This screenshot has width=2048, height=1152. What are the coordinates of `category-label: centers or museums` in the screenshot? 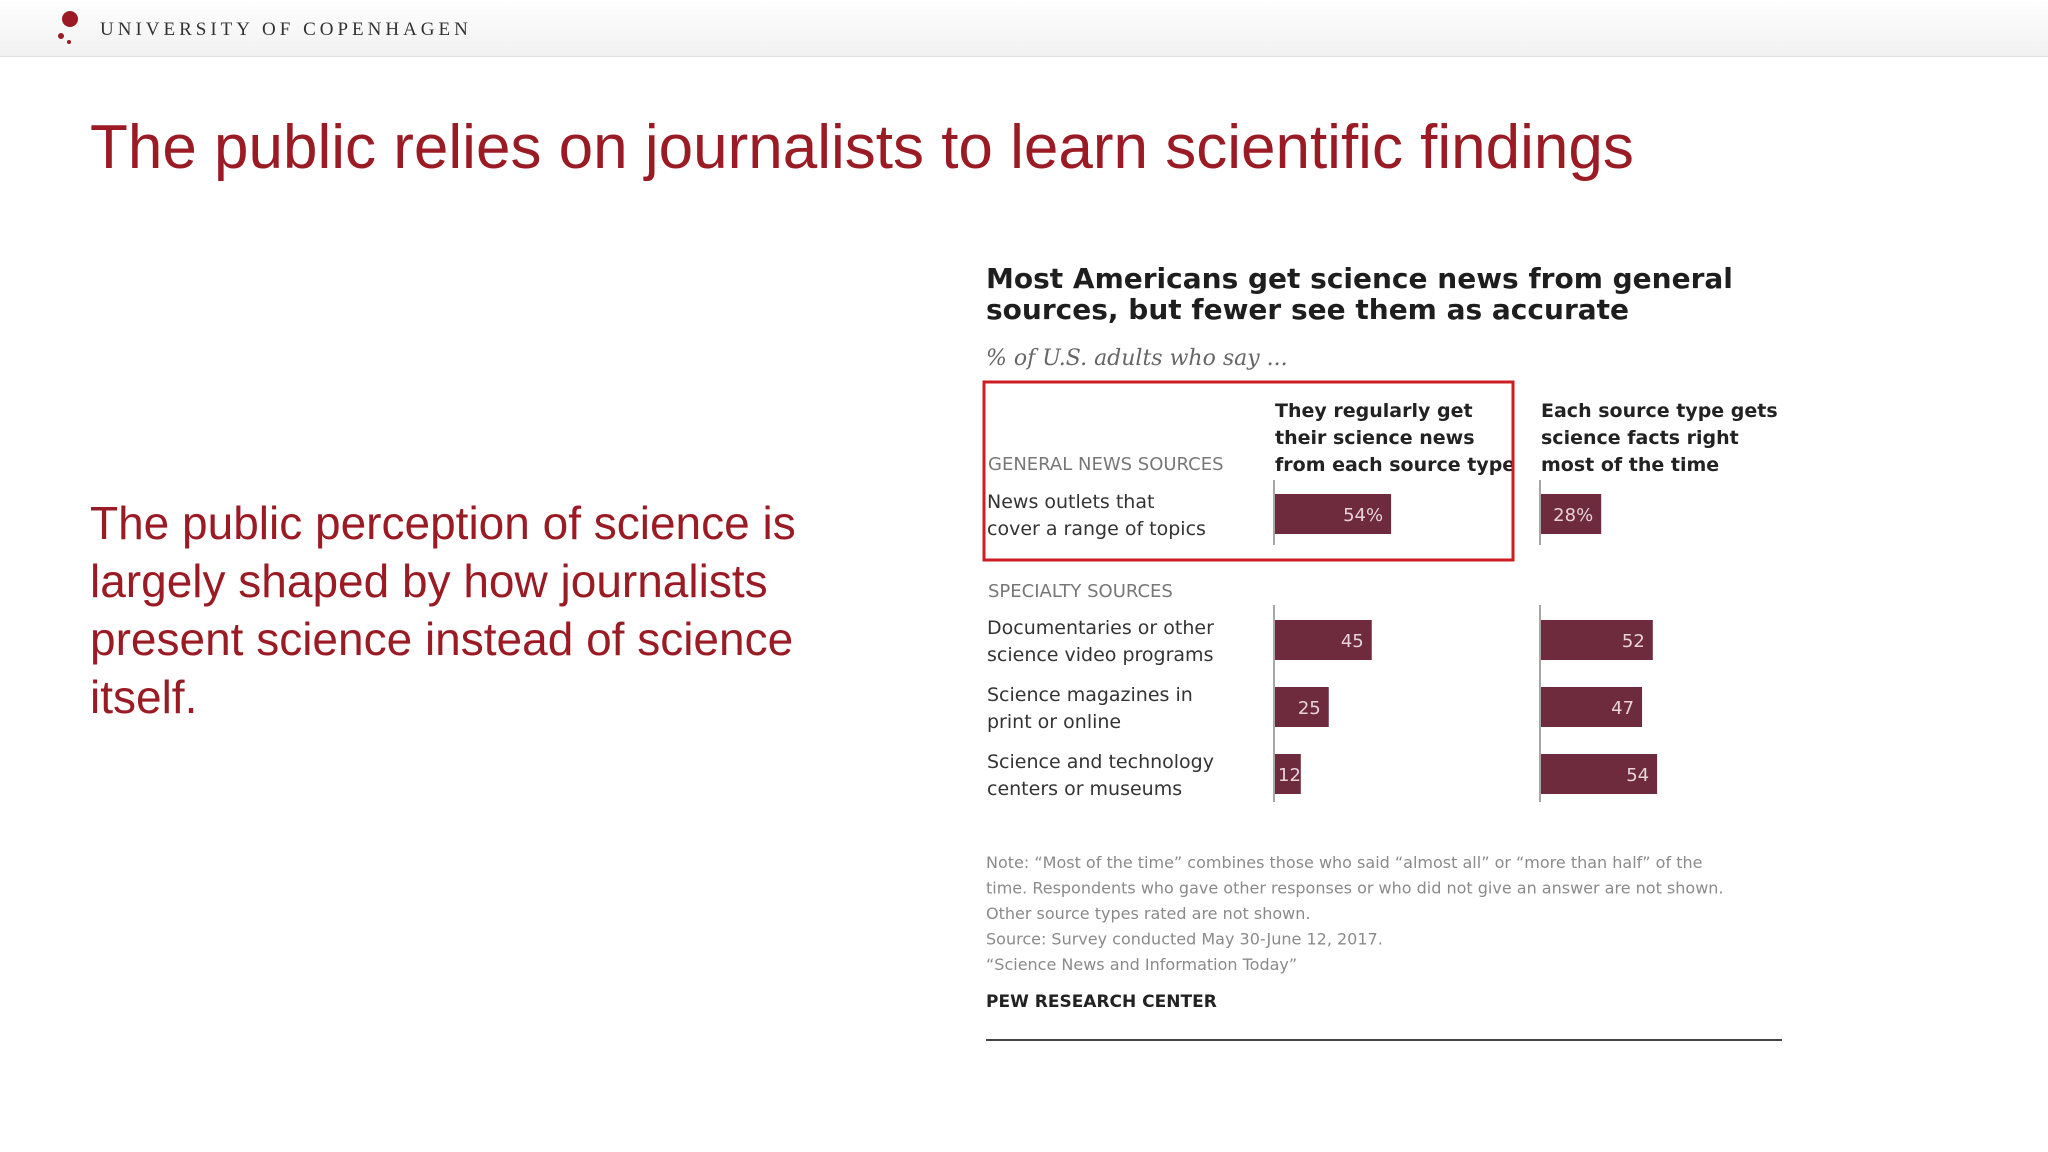 It's located at (1084, 789).